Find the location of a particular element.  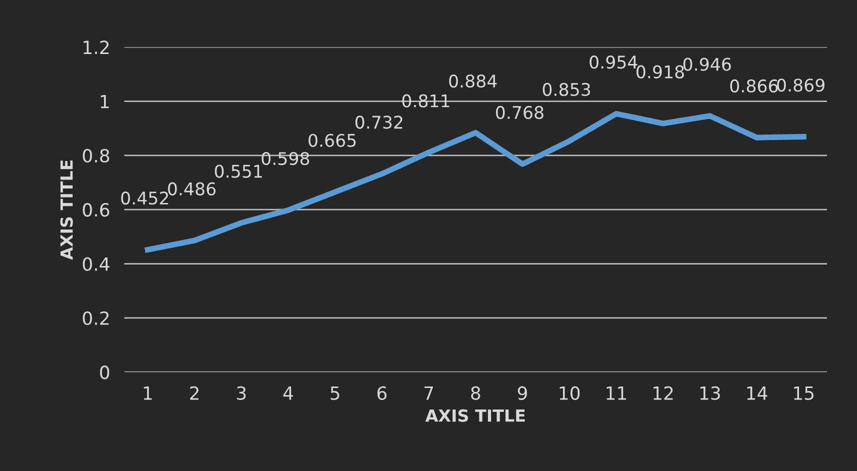

y-tick-label: 0.4 is located at coordinates (96, 264).